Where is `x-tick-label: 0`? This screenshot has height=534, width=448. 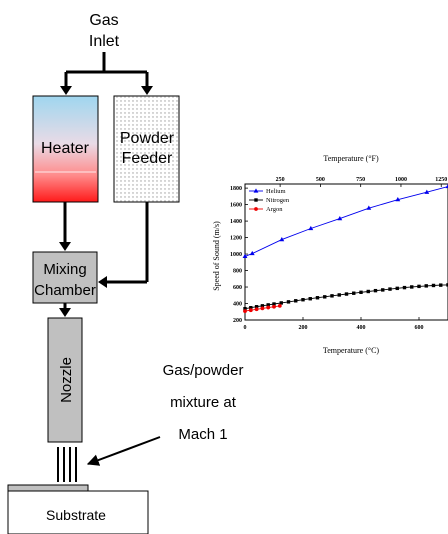 x-tick-label: 0 is located at coordinates (245, 328).